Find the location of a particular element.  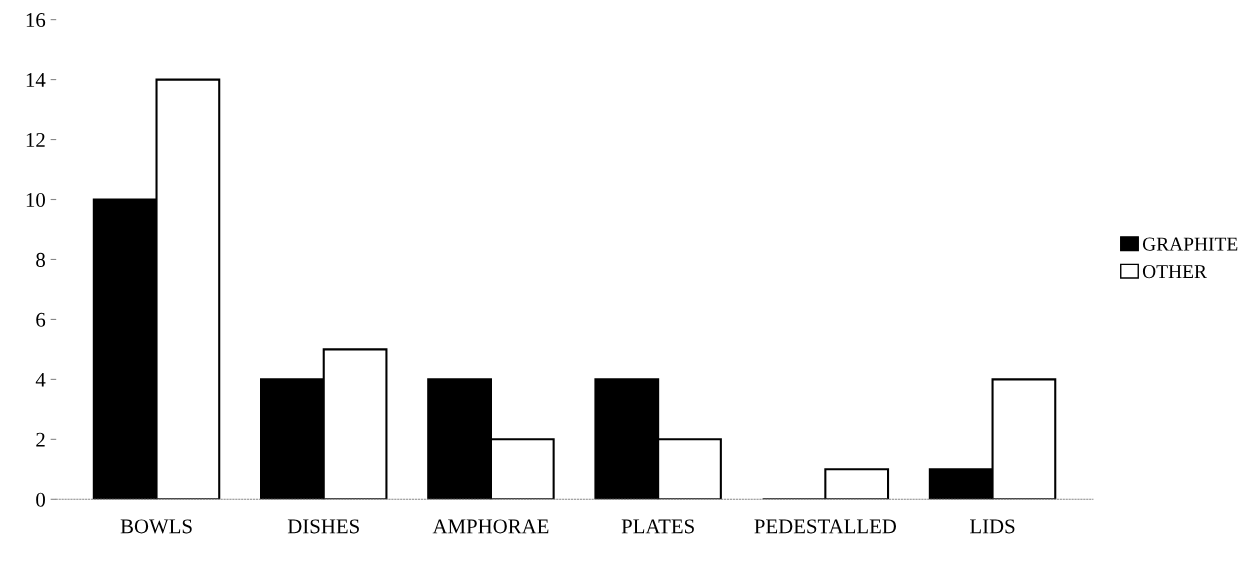

x-tick-label: BOWLS is located at coordinates (156, 526).